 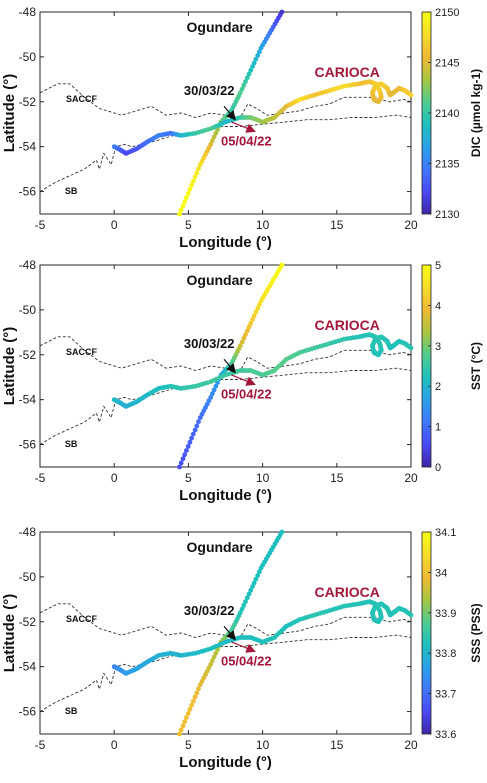 What do you see at coordinates (445, 533) in the screenshot?
I see `colorbar-tick-label: 34.1` at bounding box center [445, 533].